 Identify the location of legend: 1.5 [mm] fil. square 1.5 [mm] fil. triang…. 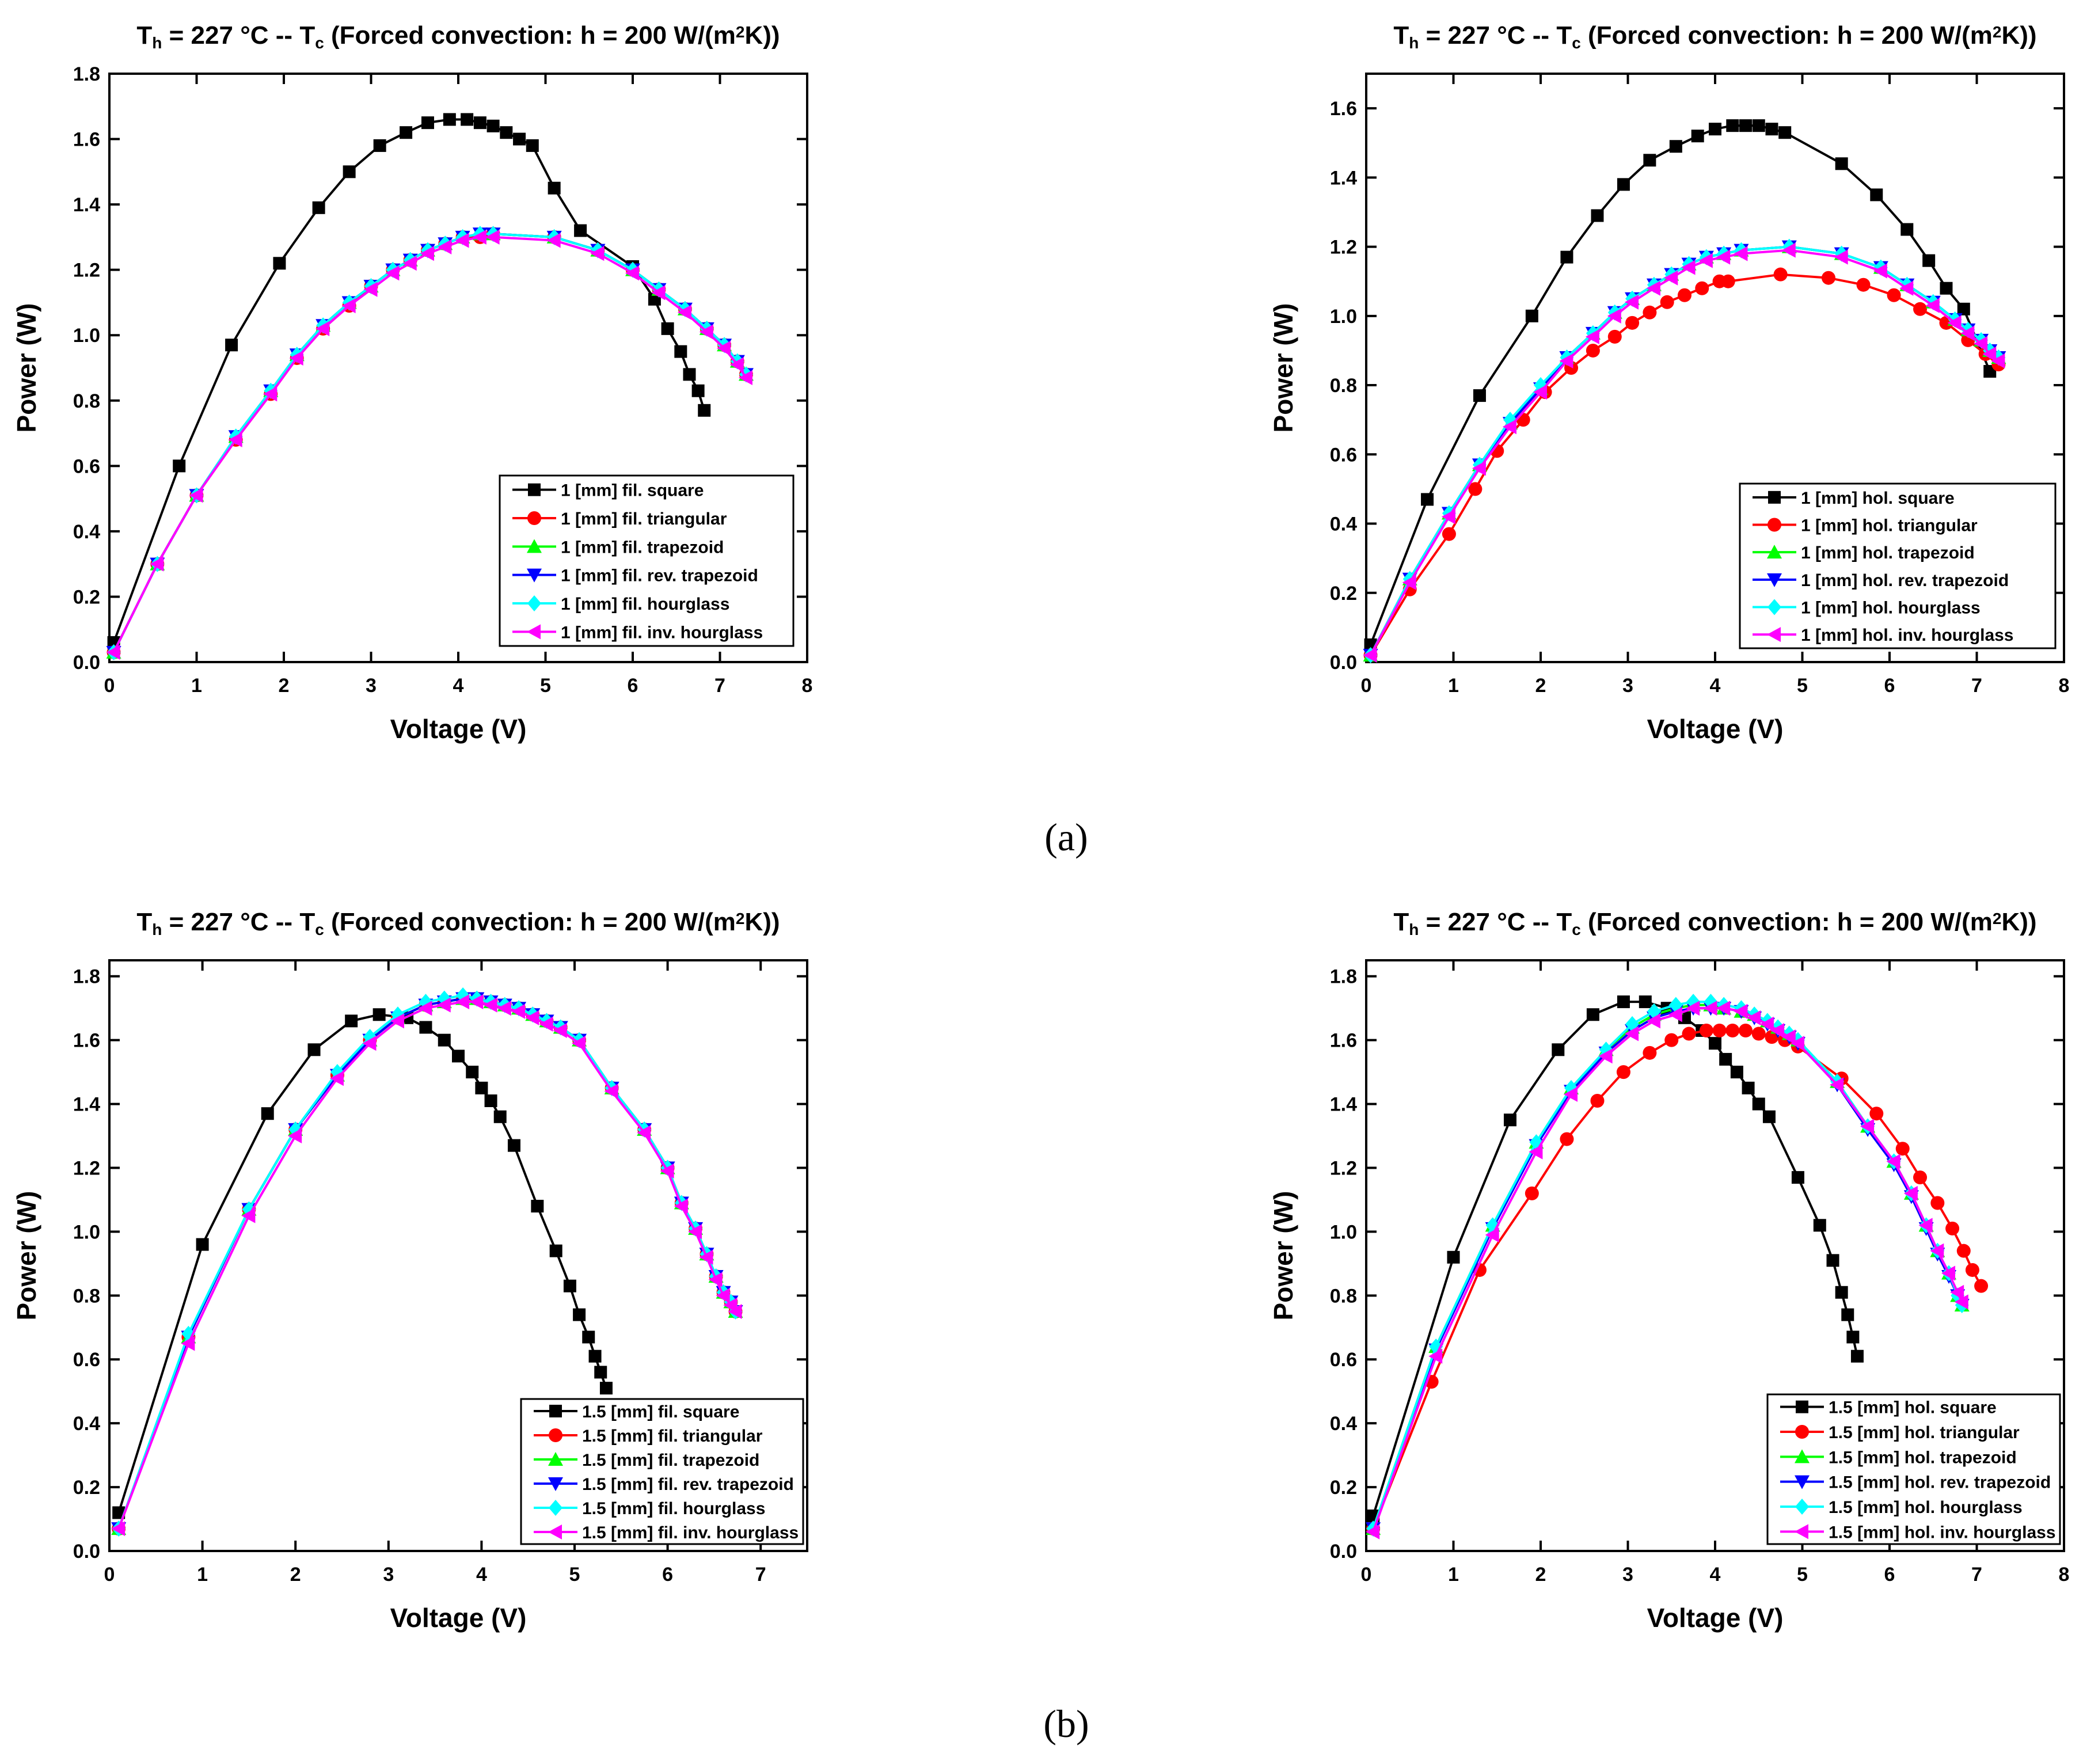
(662, 1472).